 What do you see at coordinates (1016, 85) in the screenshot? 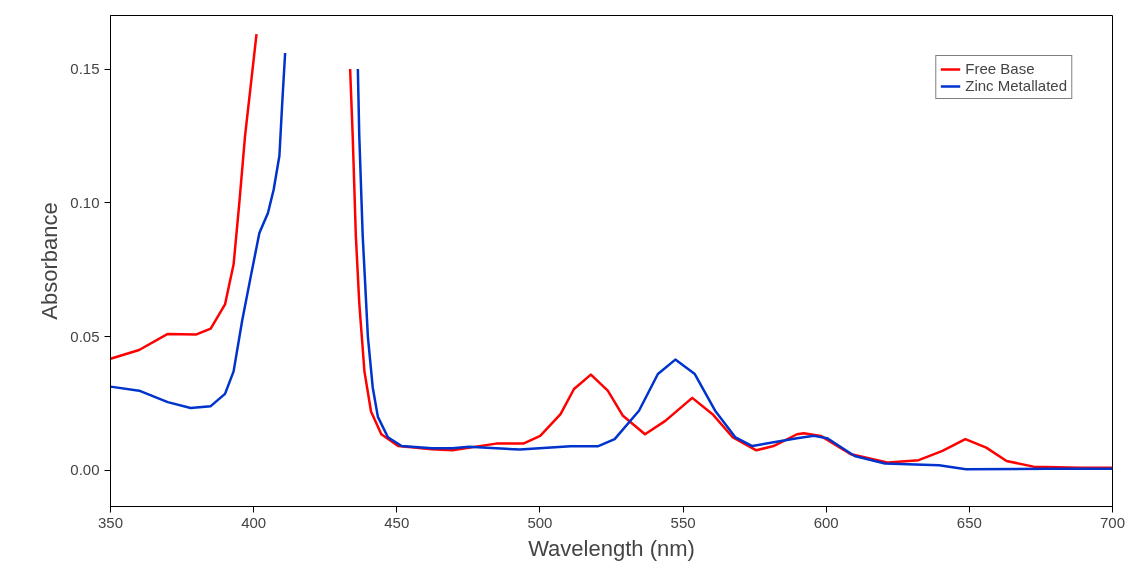
I see `legend-label: Zinc Metallated` at bounding box center [1016, 85].